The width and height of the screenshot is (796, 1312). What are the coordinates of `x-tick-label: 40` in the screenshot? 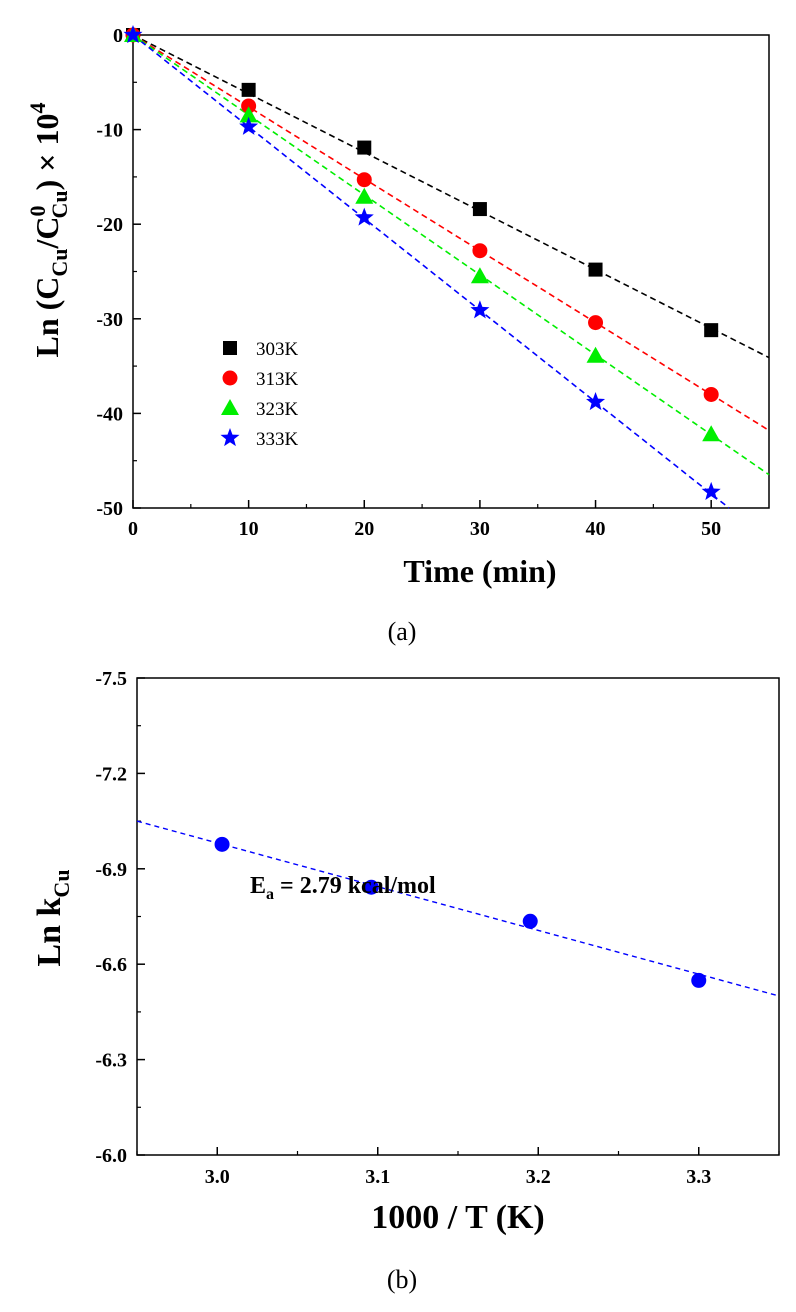 It's located at (596, 529).